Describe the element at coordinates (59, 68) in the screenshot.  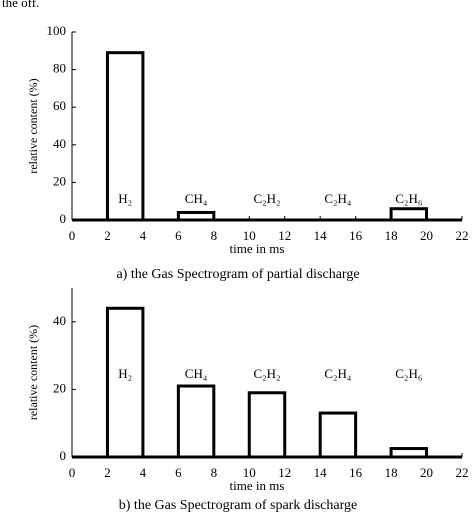
I see `y-tick-label: 80` at that location.